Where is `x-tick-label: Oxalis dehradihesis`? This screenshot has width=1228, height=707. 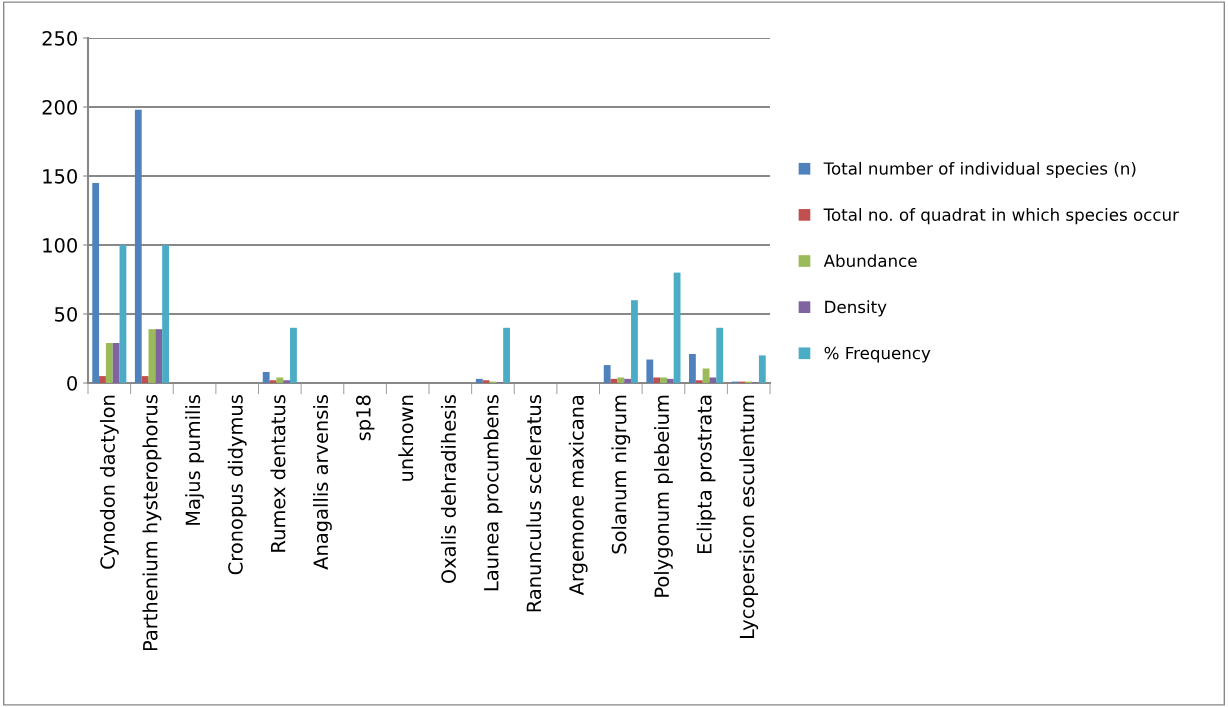
x-tick-label: Oxalis dehradihesis is located at coordinates (448, 489).